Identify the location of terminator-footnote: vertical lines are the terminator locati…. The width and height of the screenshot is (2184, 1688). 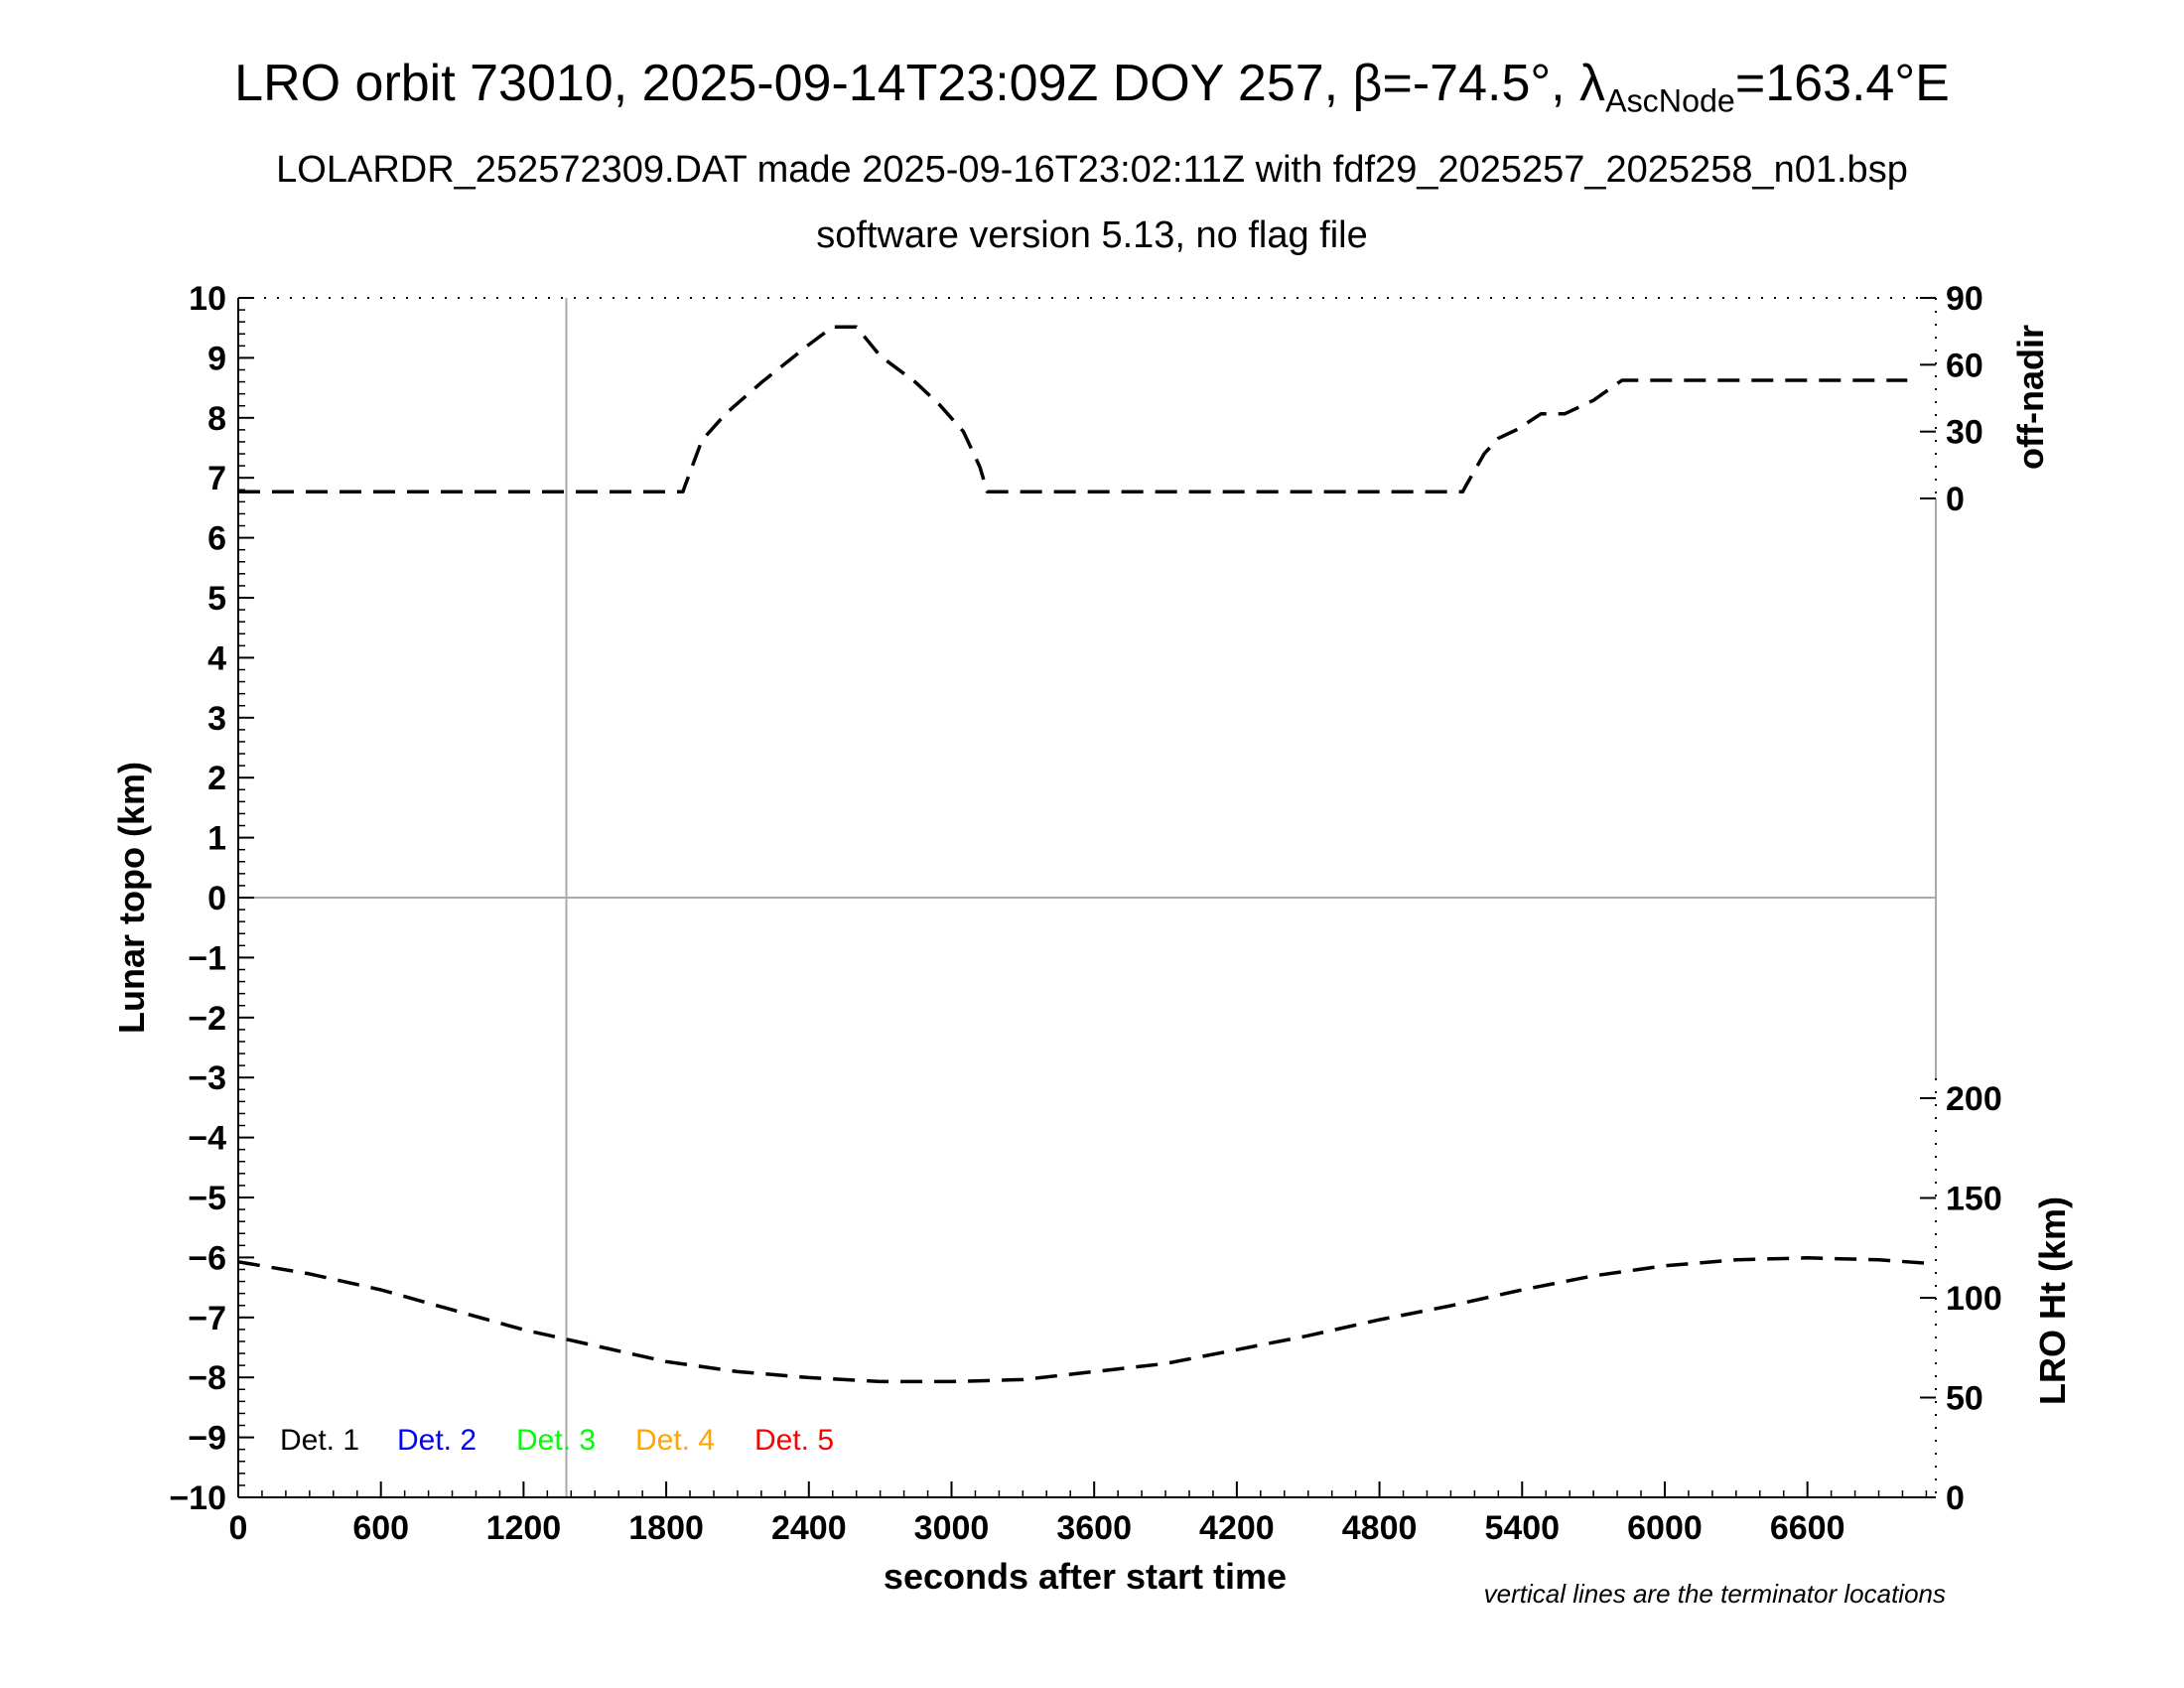
(1714, 1594).